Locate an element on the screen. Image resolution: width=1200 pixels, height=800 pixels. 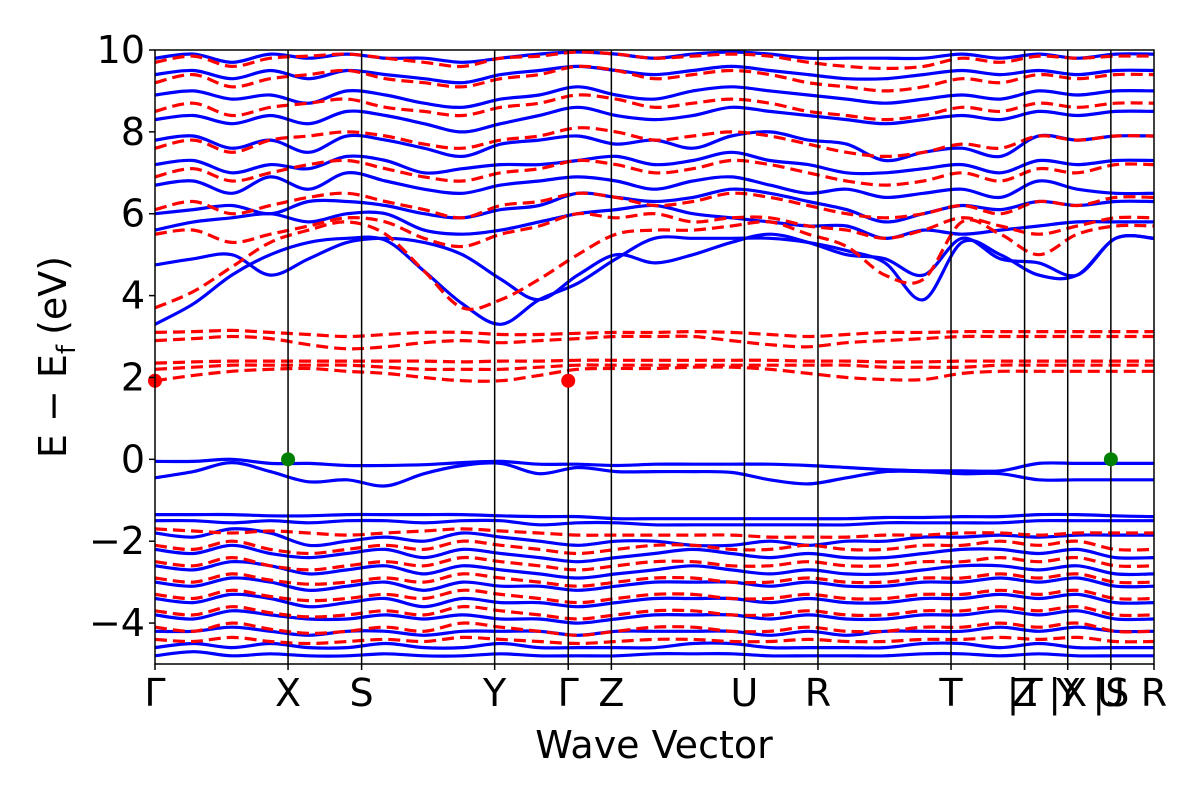
y-axis-label-unit: (eV) is located at coordinates (53, 295).